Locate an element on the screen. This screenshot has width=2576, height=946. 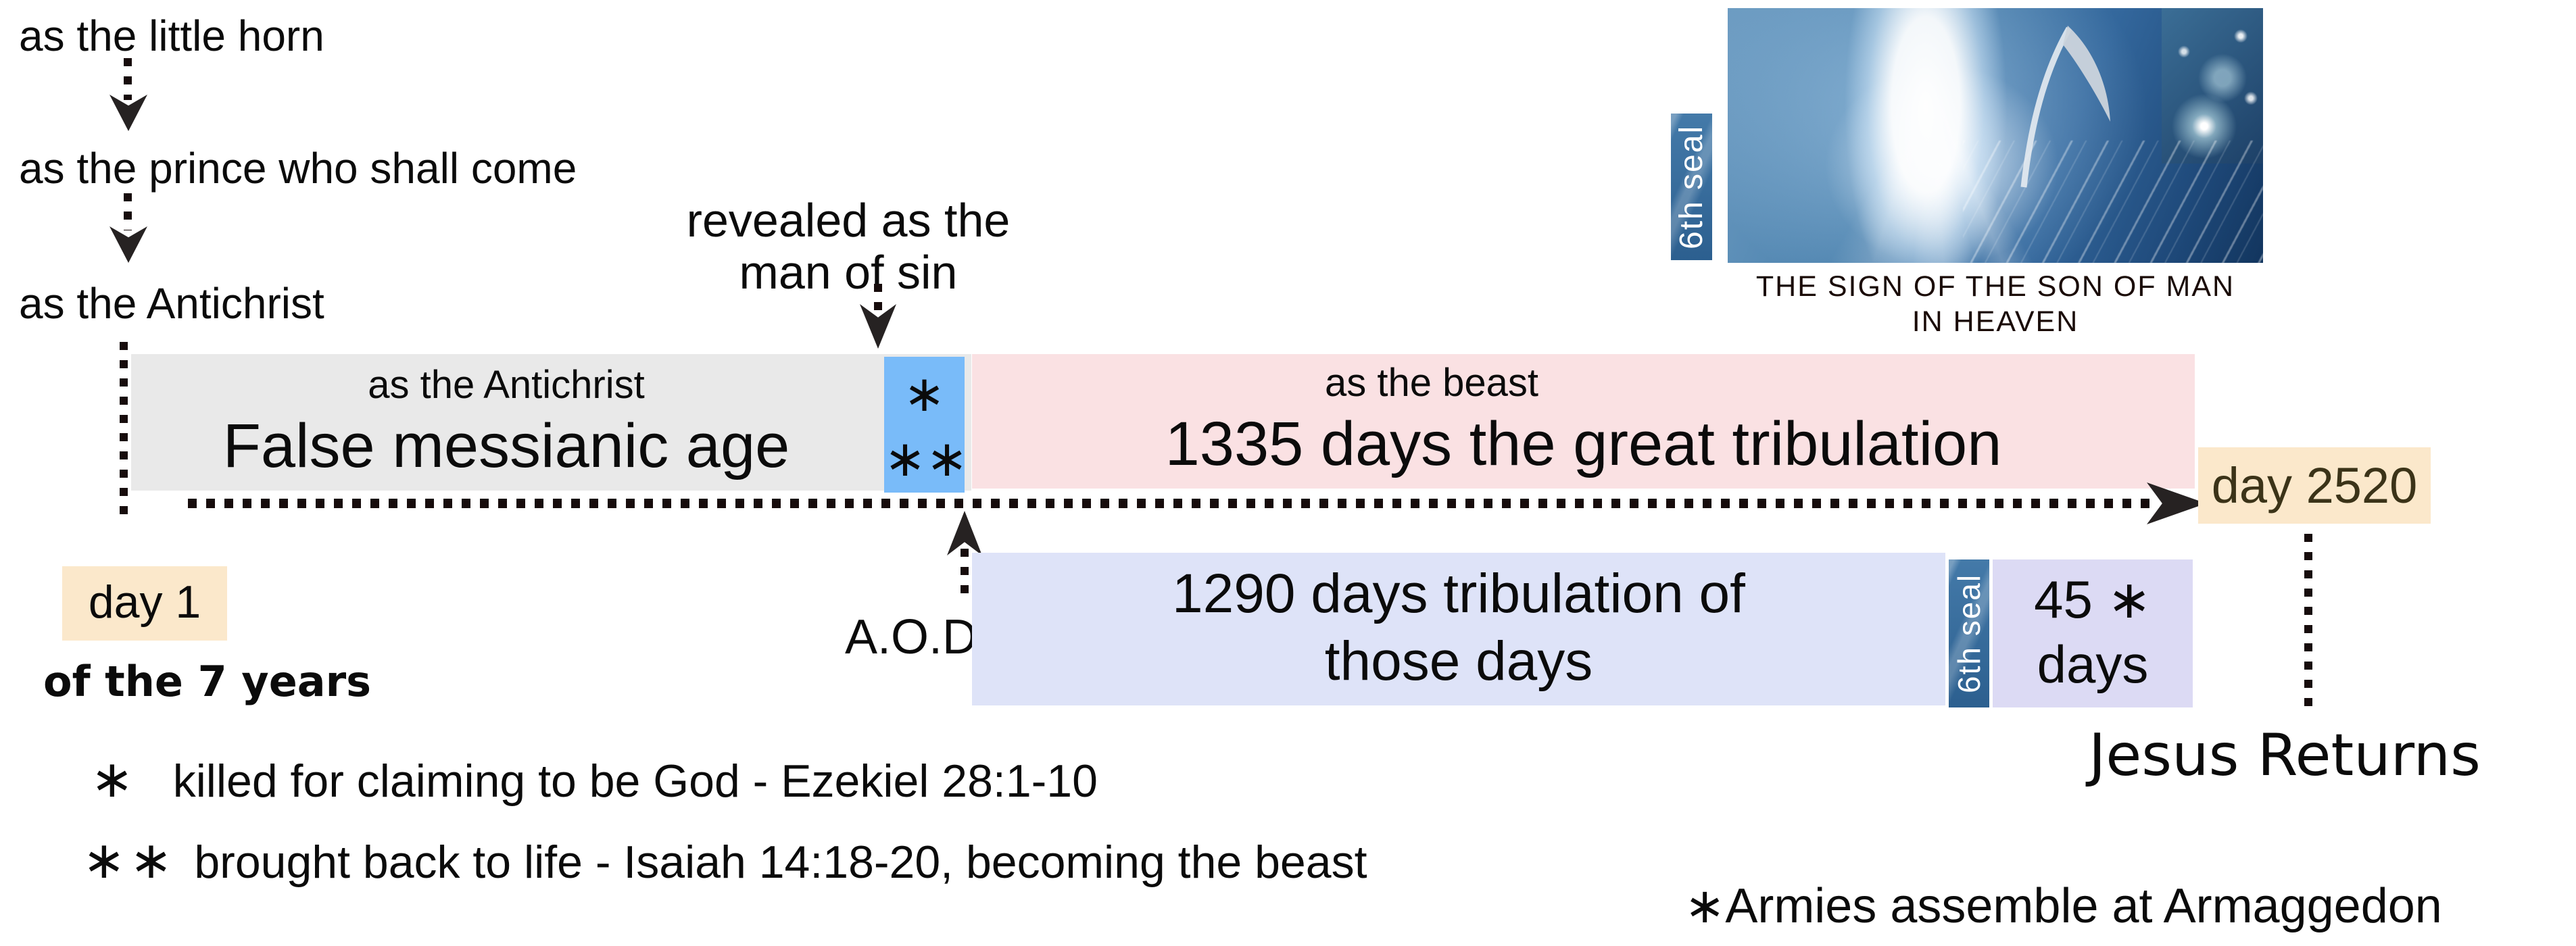
day-1-label: day 1 is located at coordinates (144, 602).